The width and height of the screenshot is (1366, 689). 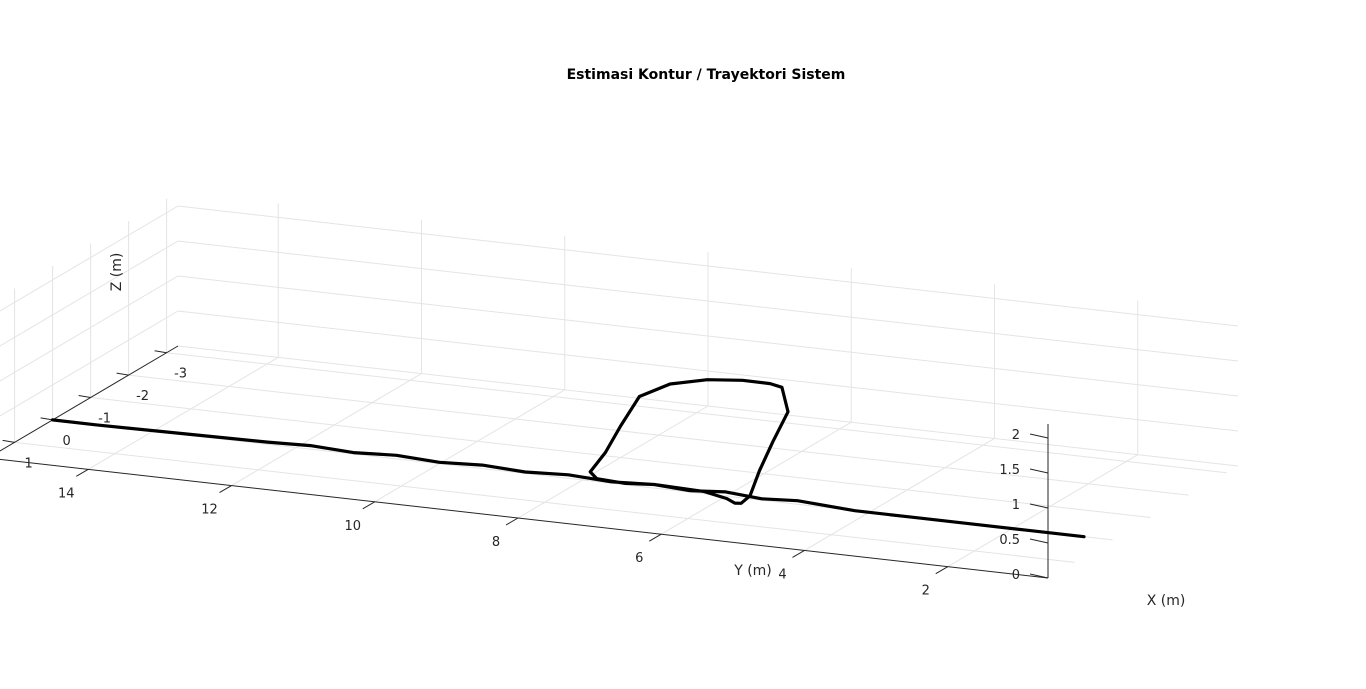 I want to click on y-tick-label: 2, so click(x=926, y=591).